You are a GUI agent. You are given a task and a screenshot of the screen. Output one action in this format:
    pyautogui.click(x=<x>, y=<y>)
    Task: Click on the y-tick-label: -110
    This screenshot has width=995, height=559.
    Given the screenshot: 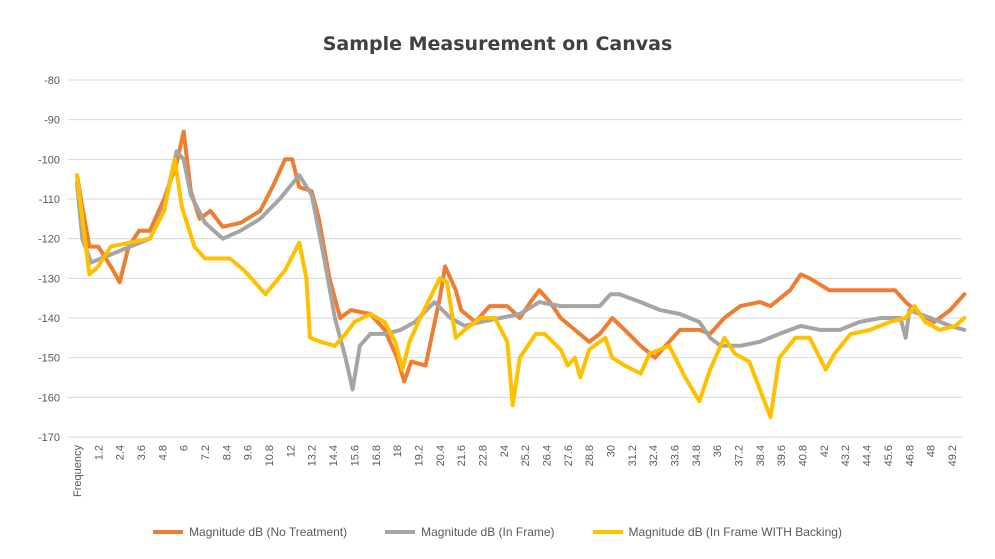 What is the action you would take?
    pyautogui.click(x=49, y=200)
    